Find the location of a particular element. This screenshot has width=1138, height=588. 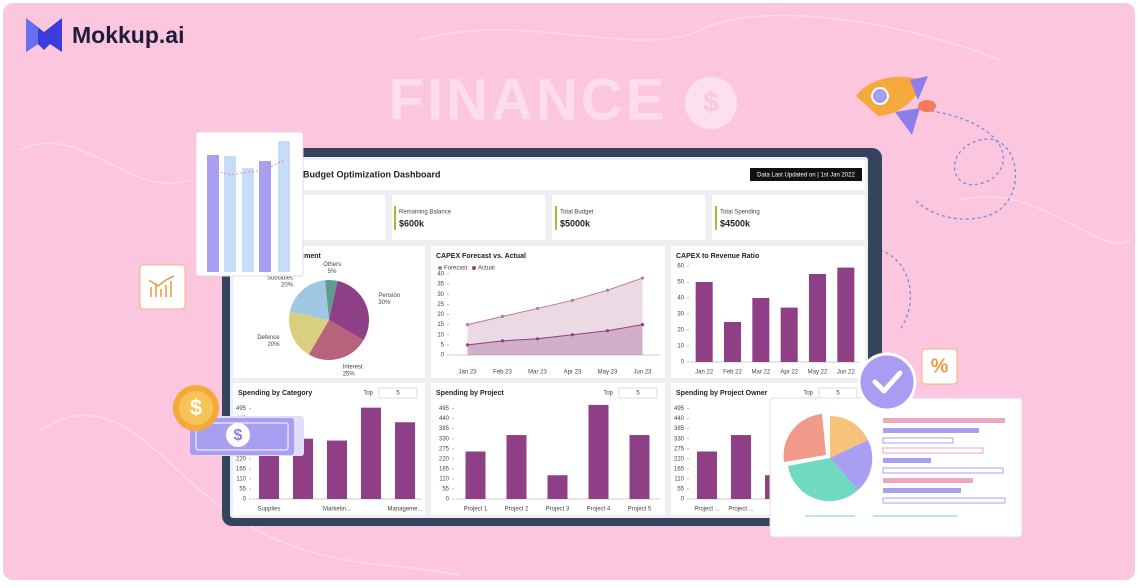

update-text: Data Last Updated on | 1st Jan 2022 is located at coordinates (806, 176).